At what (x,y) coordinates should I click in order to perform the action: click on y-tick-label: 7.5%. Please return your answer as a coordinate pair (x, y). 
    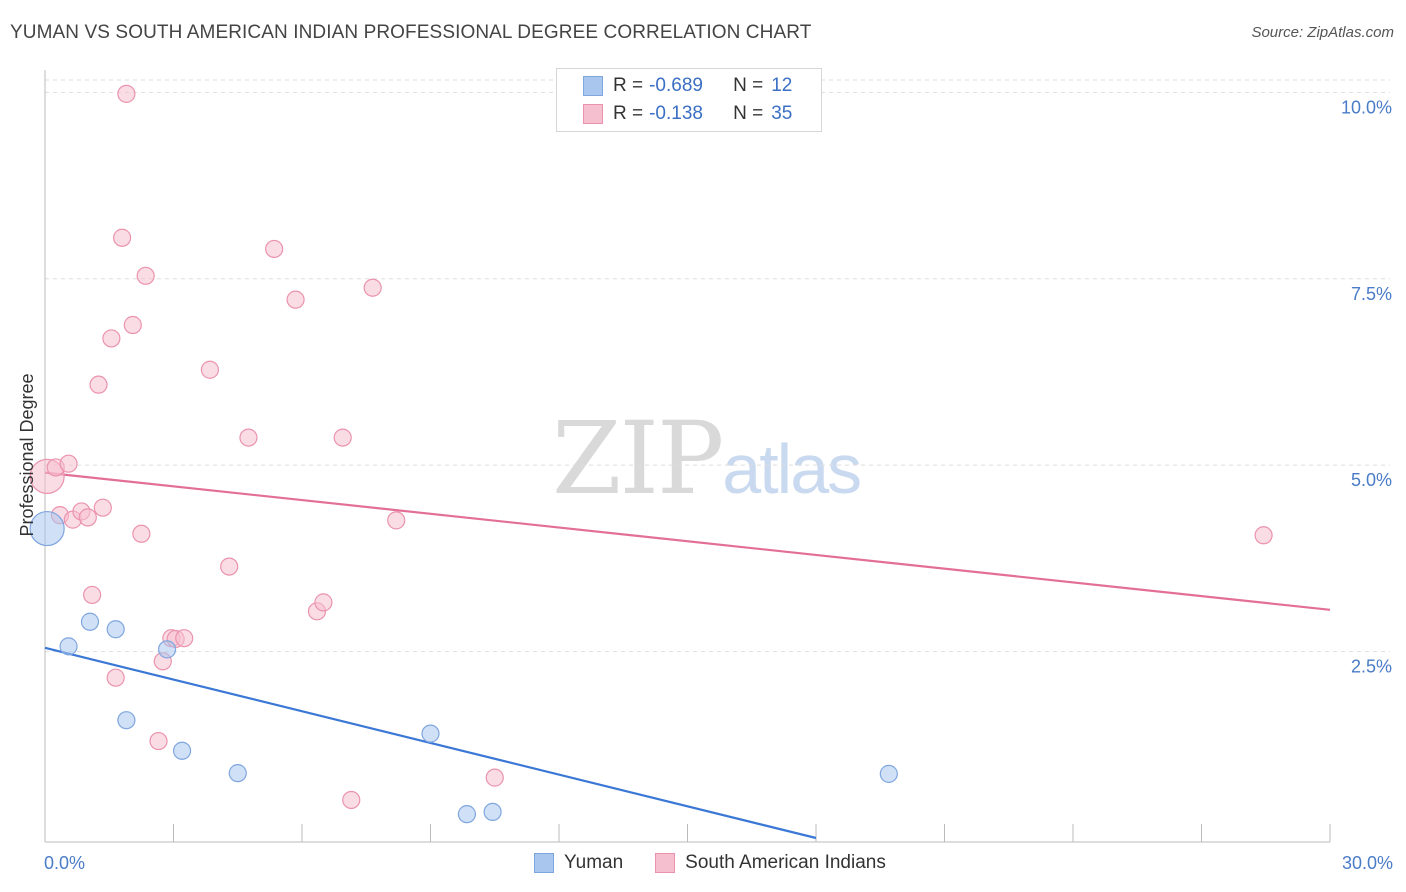
    Looking at the image, I should click on (1371, 294).